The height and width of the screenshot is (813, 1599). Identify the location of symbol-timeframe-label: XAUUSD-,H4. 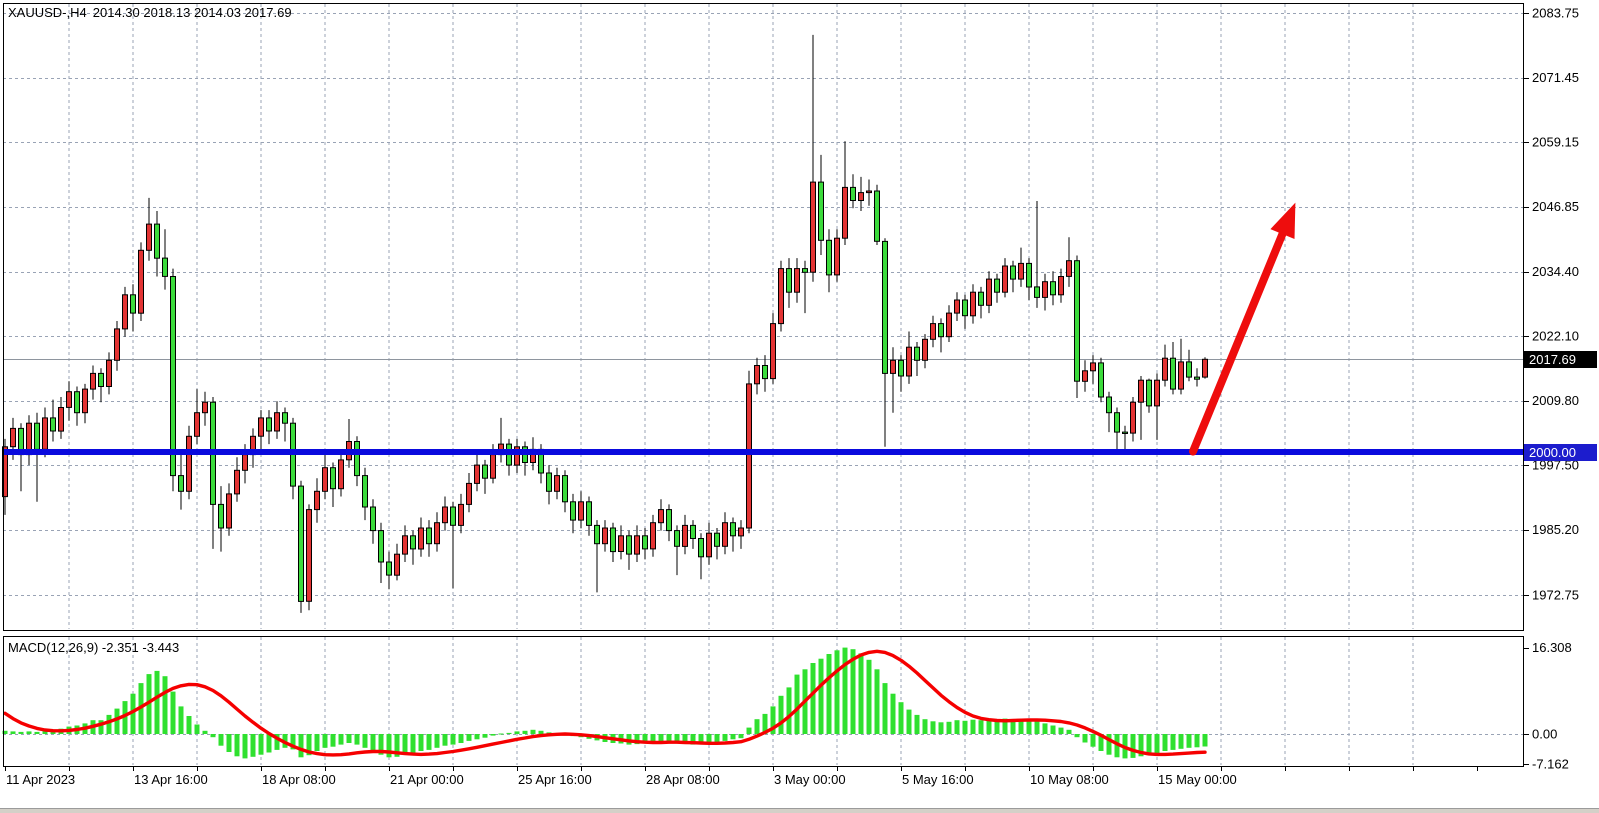
(47, 12).